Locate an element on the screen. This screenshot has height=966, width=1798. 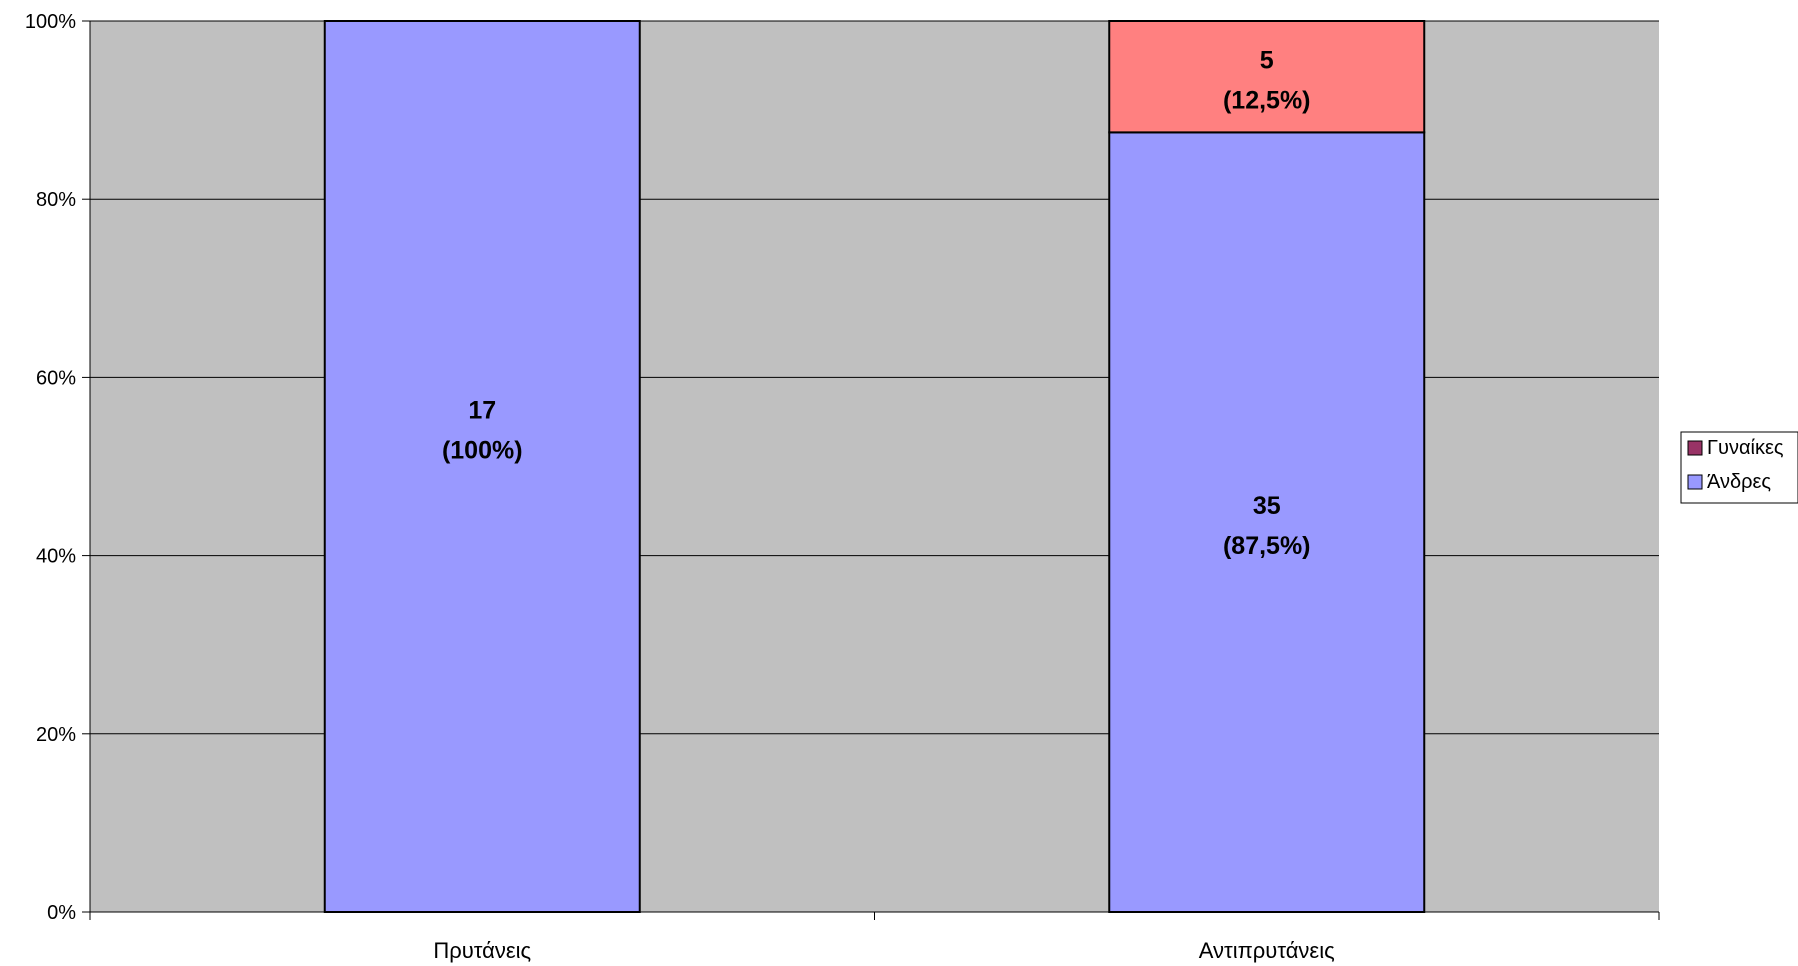
y-tick-label: 40% is located at coordinates (56, 557).